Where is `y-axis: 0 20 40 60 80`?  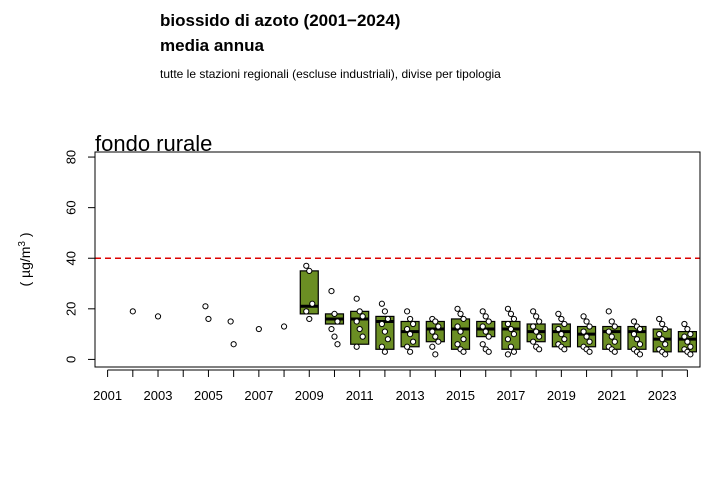
y-axis: 0 20 40 60 80 is located at coordinates (80, 256).